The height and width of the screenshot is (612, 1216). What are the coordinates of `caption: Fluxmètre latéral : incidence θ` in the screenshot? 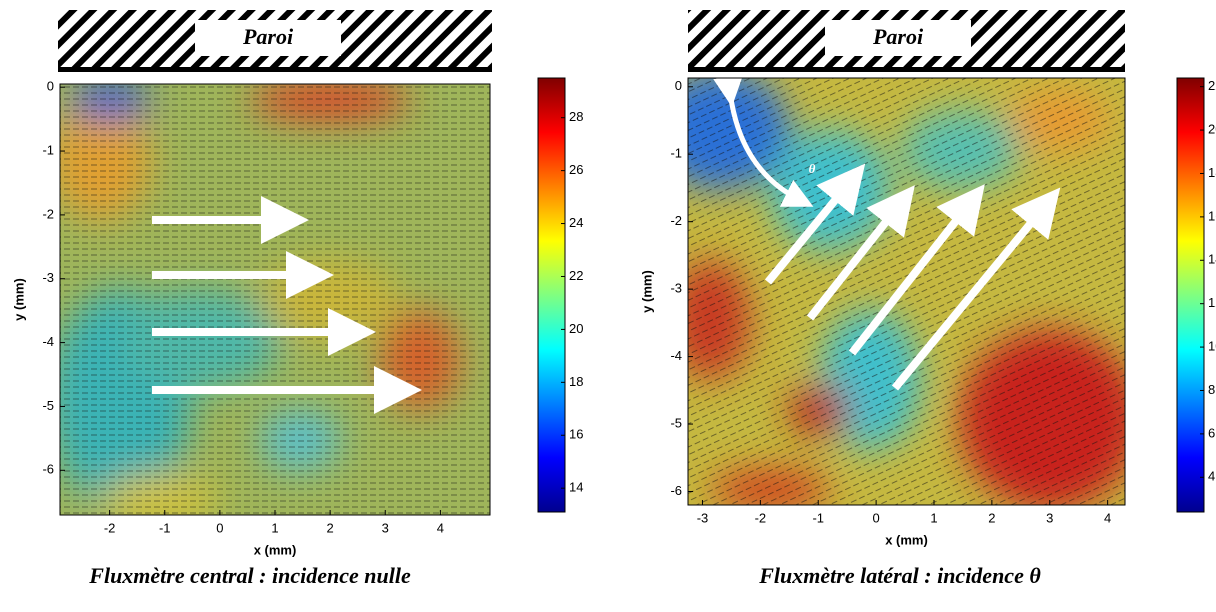 It's located at (899, 575).